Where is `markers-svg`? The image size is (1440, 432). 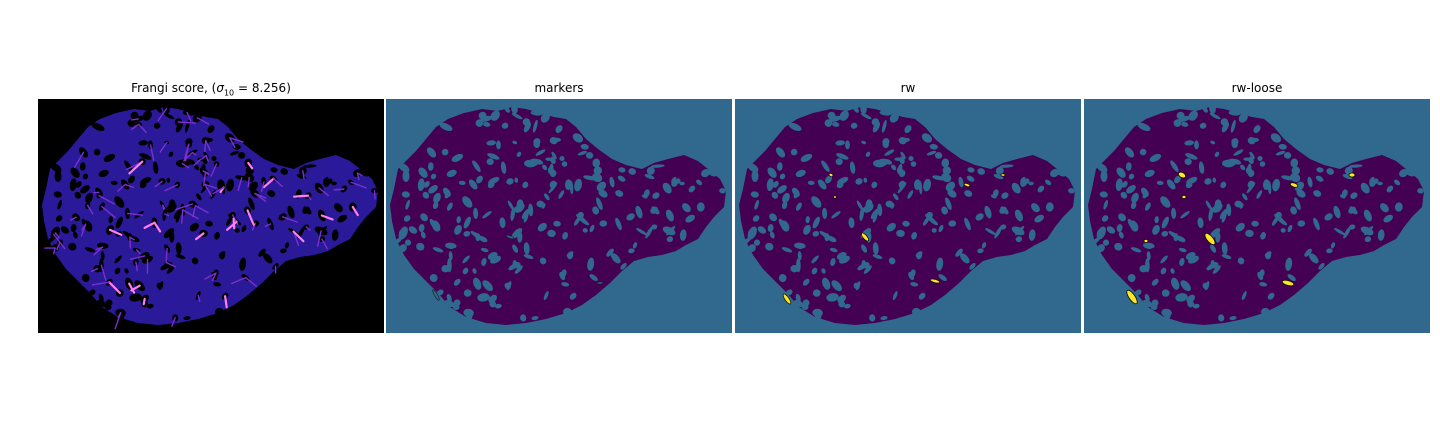 markers-svg is located at coordinates (559, 216).